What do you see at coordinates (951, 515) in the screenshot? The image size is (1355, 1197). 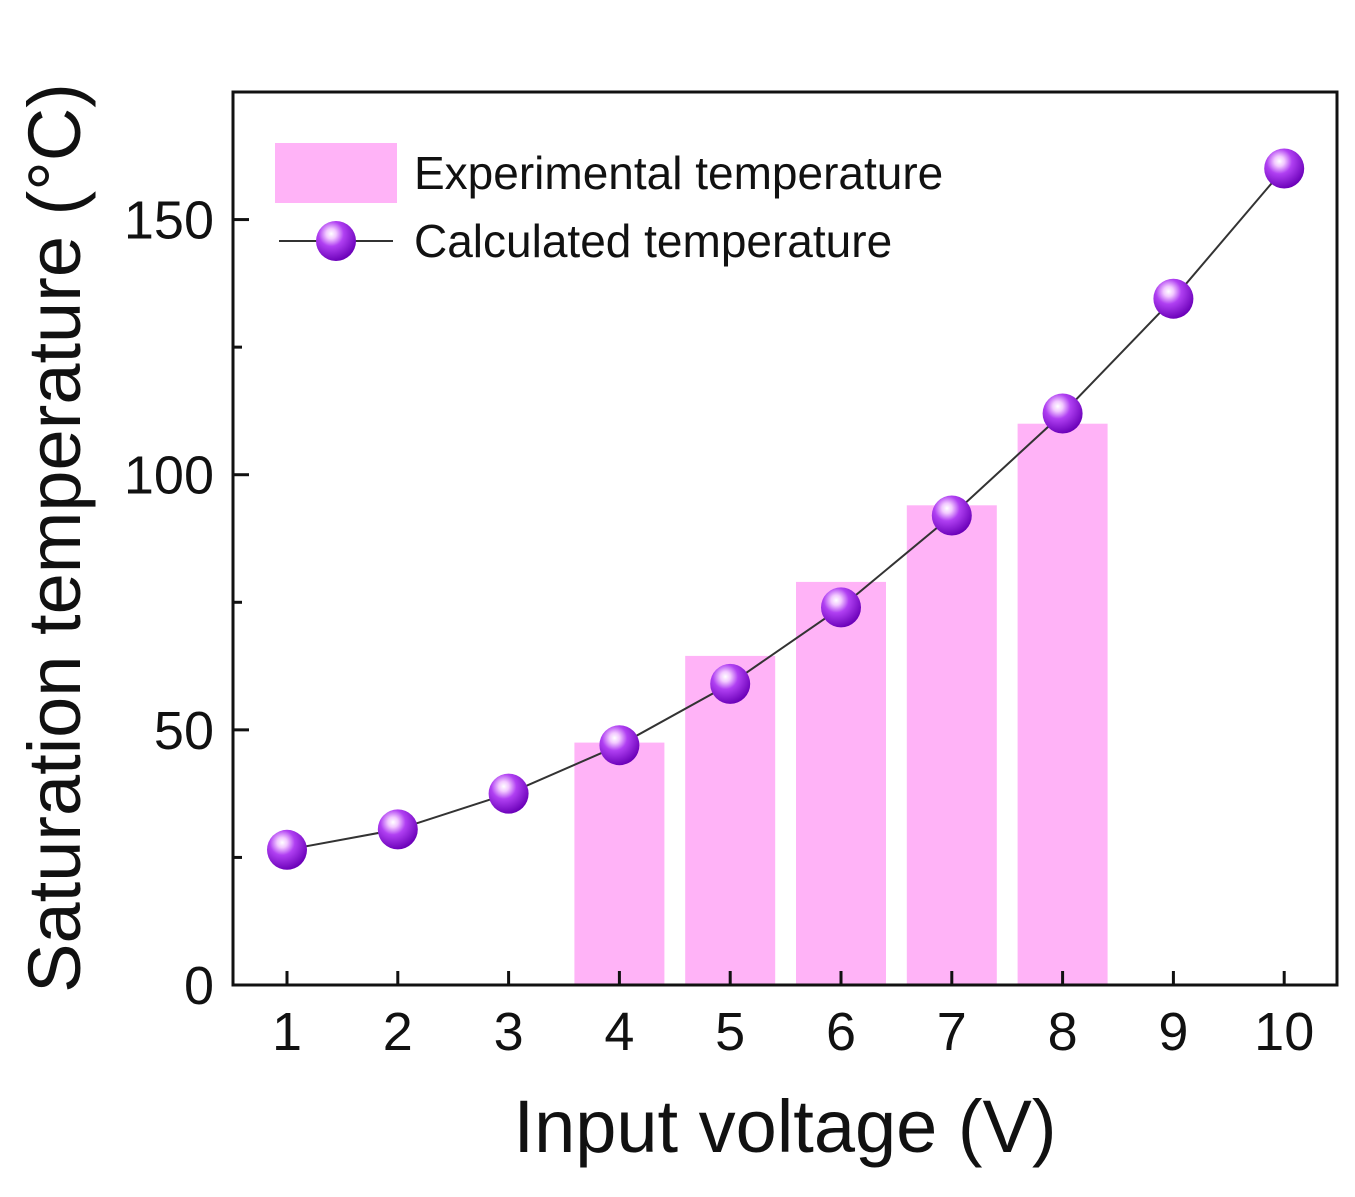 I see `marker-calculated-7v` at bounding box center [951, 515].